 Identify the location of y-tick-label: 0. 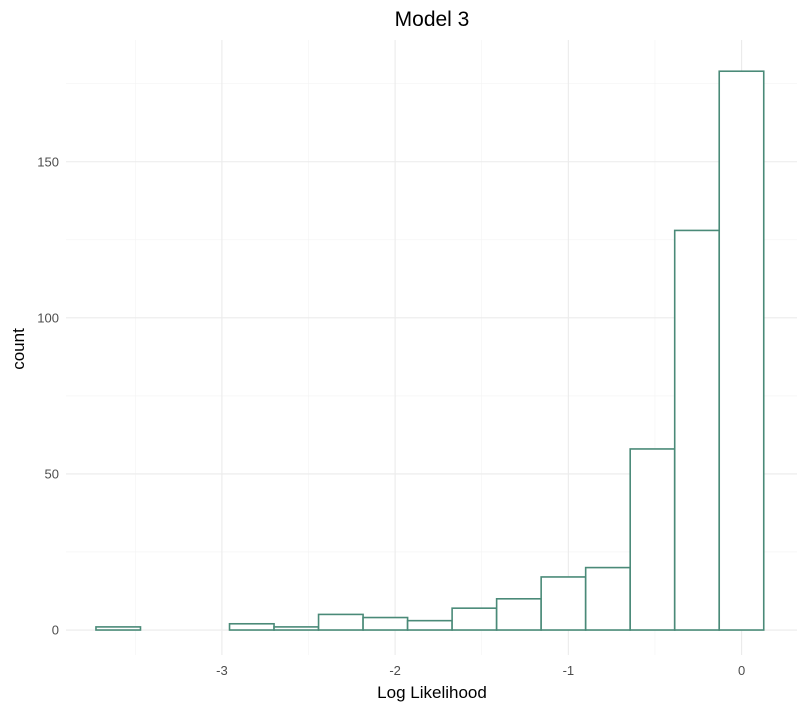
(55, 630).